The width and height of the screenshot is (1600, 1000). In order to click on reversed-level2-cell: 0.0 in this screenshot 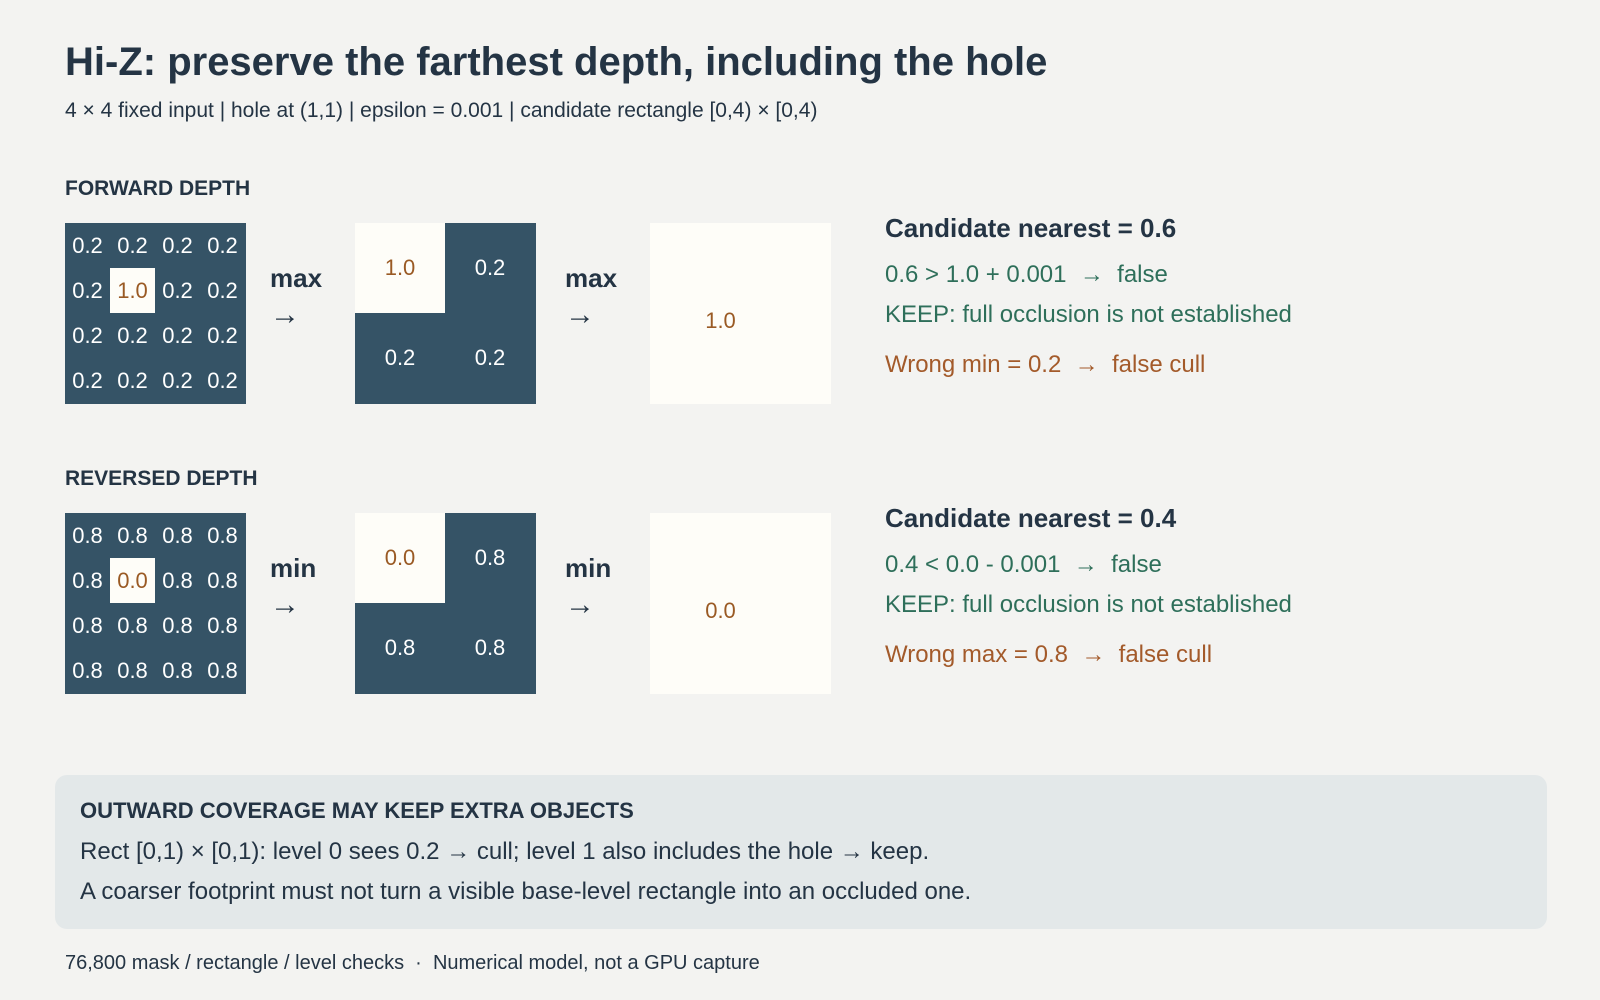, I will do `click(740, 603)`.